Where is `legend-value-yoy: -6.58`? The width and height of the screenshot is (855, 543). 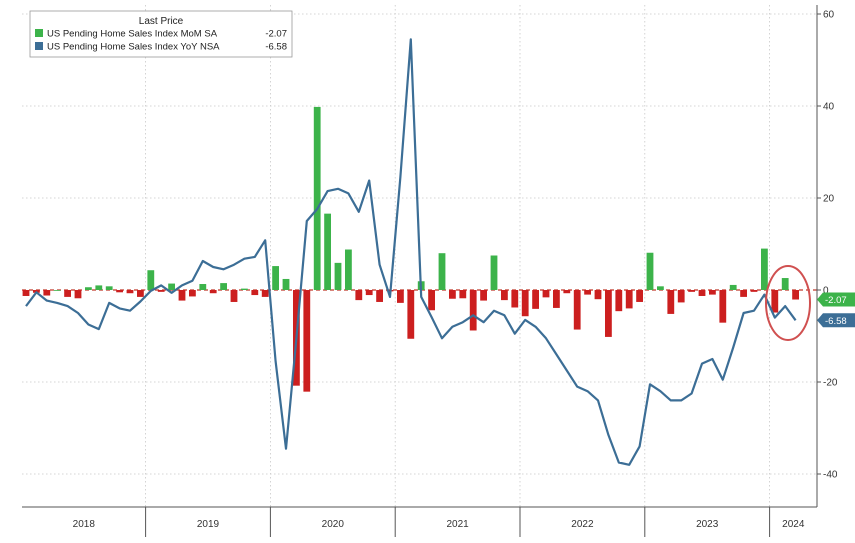 legend-value-yoy: -6.58 is located at coordinates (276, 47).